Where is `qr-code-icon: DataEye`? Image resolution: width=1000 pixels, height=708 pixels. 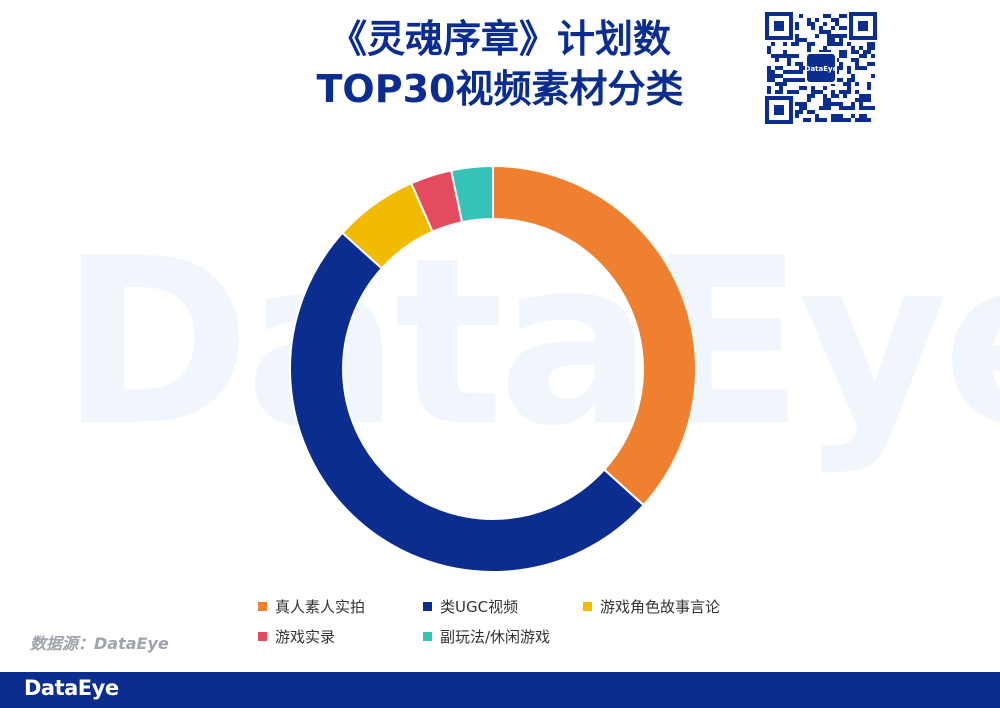
qr-code-icon: DataEye is located at coordinates (821, 68).